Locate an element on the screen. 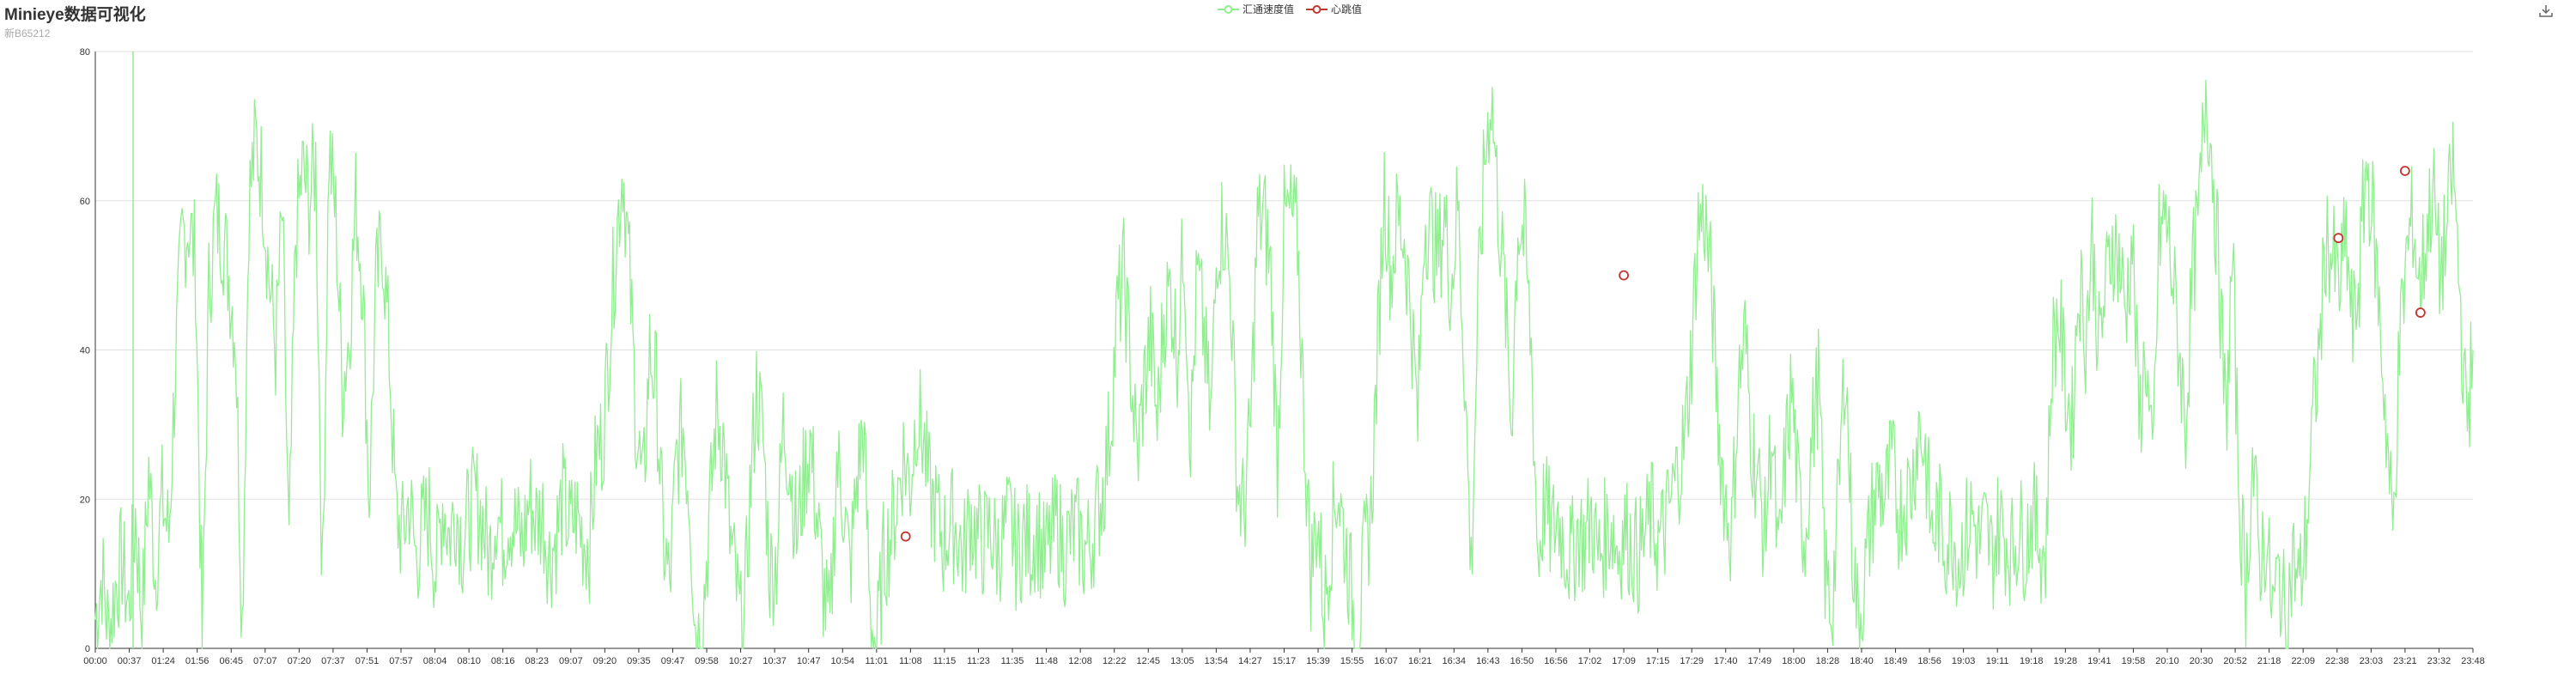 This screenshot has height=687, width=2576. x-tick-label: 12:45 is located at coordinates (1149, 661).